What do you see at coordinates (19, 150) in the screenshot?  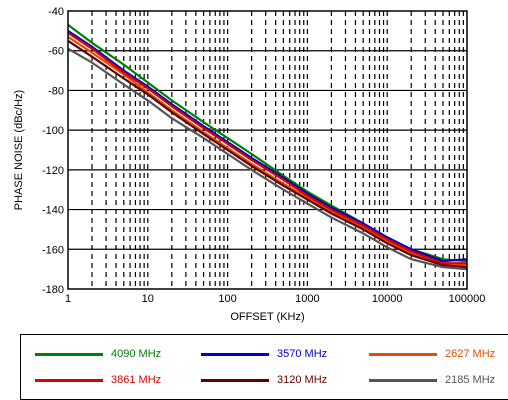 I see `y-axis-title: PHASE NOISE (dBc/Hz)` at bounding box center [19, 150].